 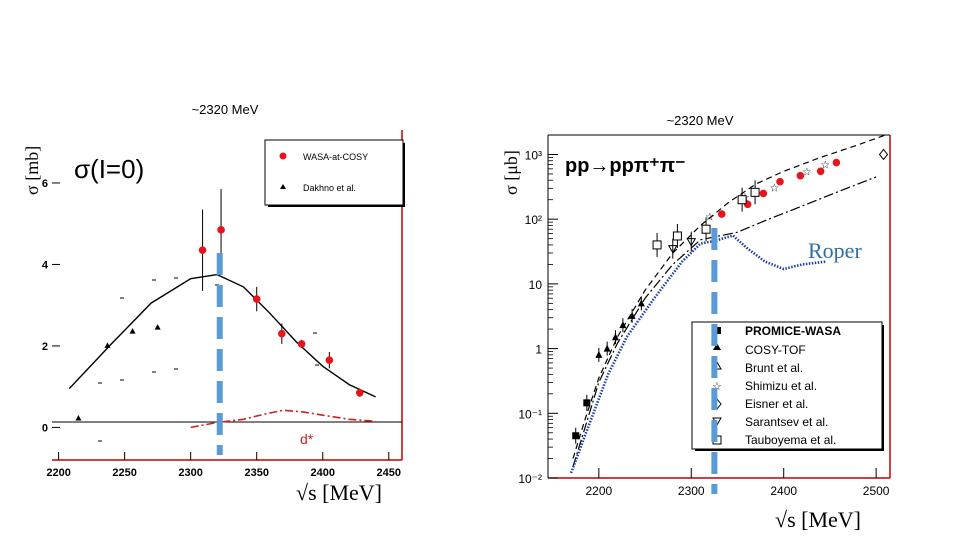 What do you see at coordinates (109, 169) in the screenshot?
I see `left-title: σ(I=0)` at bounding box center [109, 169].